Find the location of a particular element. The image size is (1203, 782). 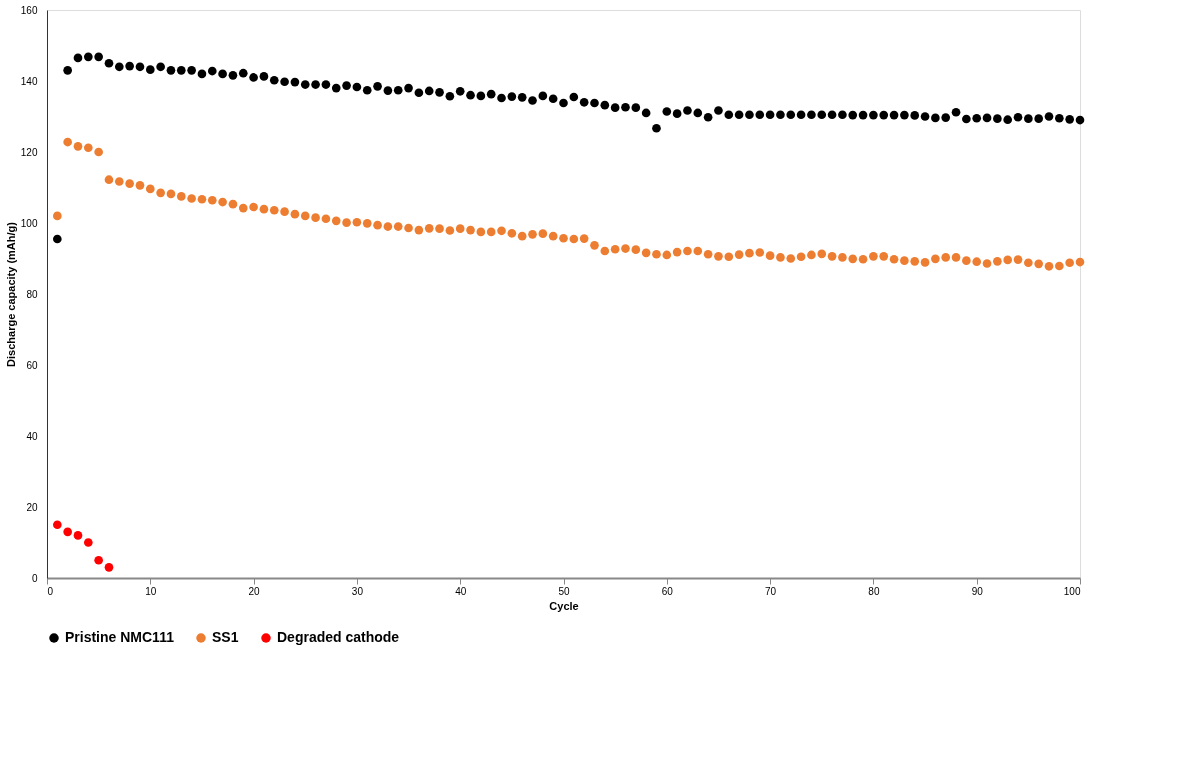

y-tick-label: 20 is located at coordinates (32, 507).